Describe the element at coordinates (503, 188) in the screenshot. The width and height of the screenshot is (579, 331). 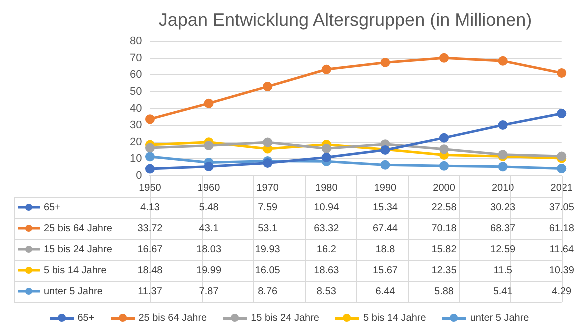
I see `x-tick-label: 2010` at that location.